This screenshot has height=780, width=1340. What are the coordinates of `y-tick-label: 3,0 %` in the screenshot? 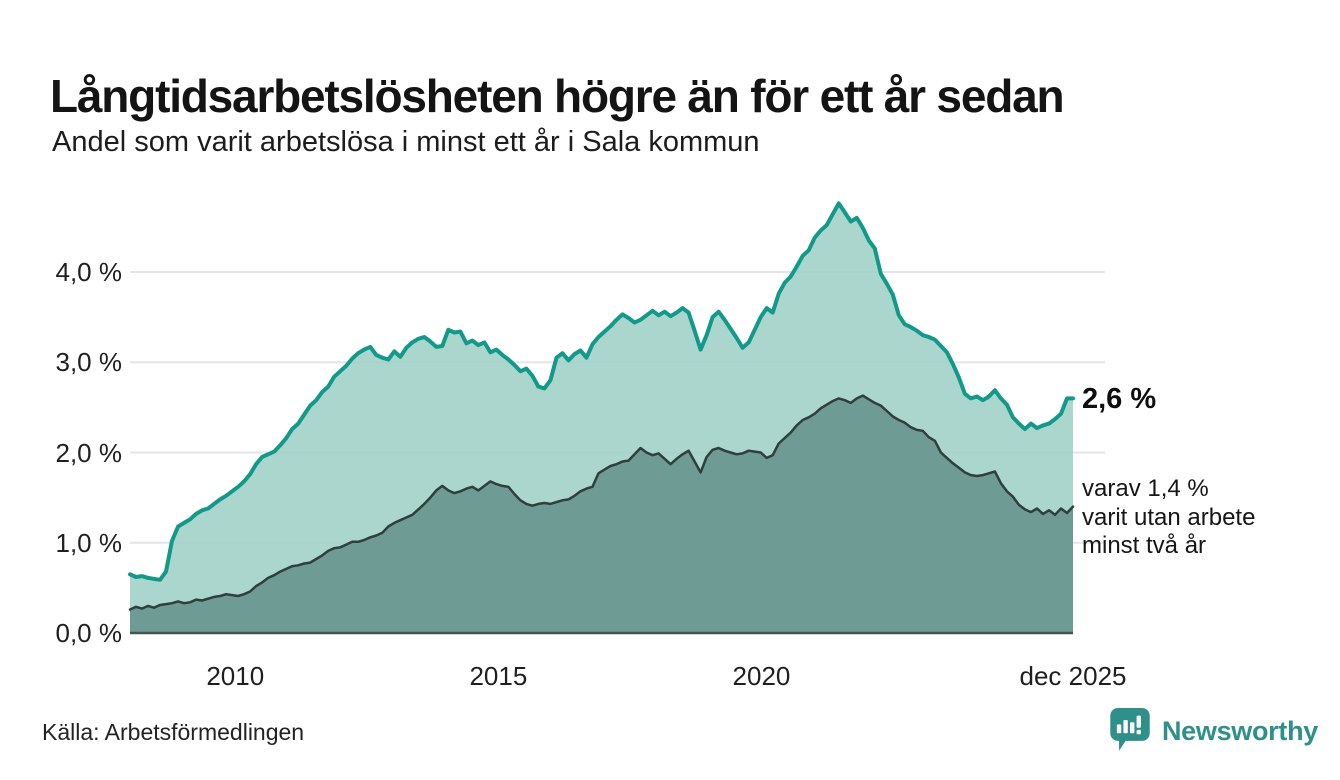 It's located at (89, 362).